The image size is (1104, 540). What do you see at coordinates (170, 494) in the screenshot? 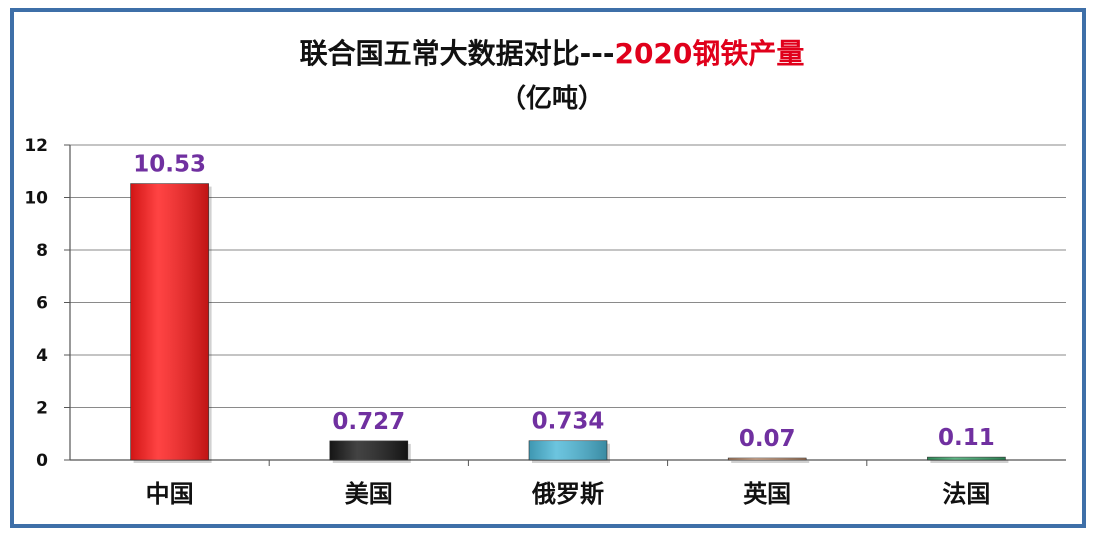
I see `category-label: 中国` at bounding box center [170, 494].